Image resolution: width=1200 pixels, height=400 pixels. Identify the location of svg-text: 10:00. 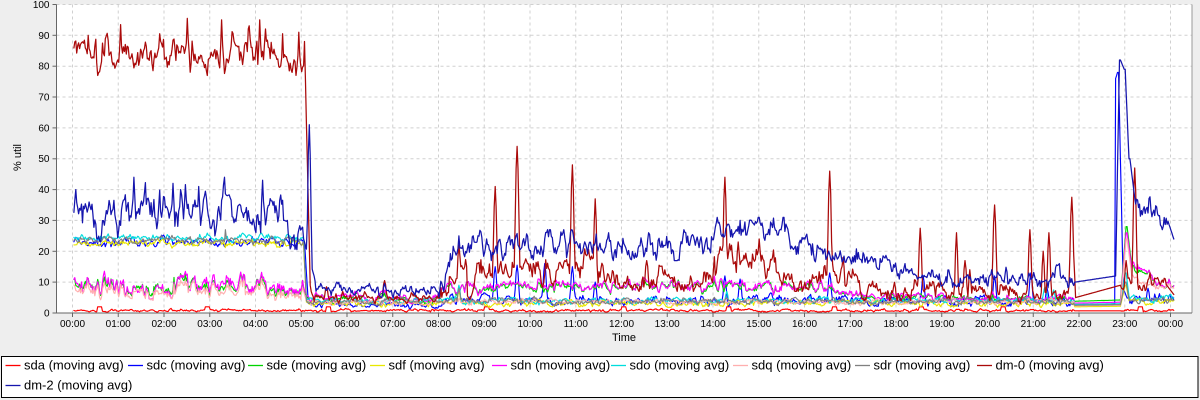
(529, 324).